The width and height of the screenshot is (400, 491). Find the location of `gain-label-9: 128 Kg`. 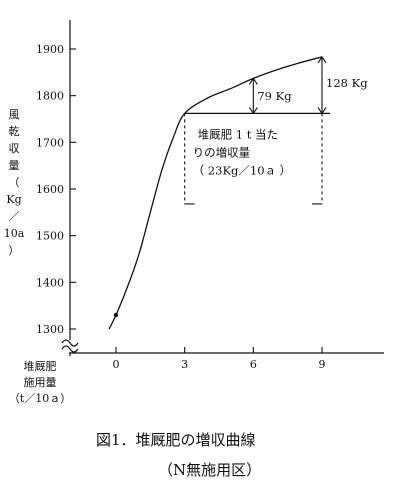

gain-label-9: 128 Kg is located at coordinates (347, 83).